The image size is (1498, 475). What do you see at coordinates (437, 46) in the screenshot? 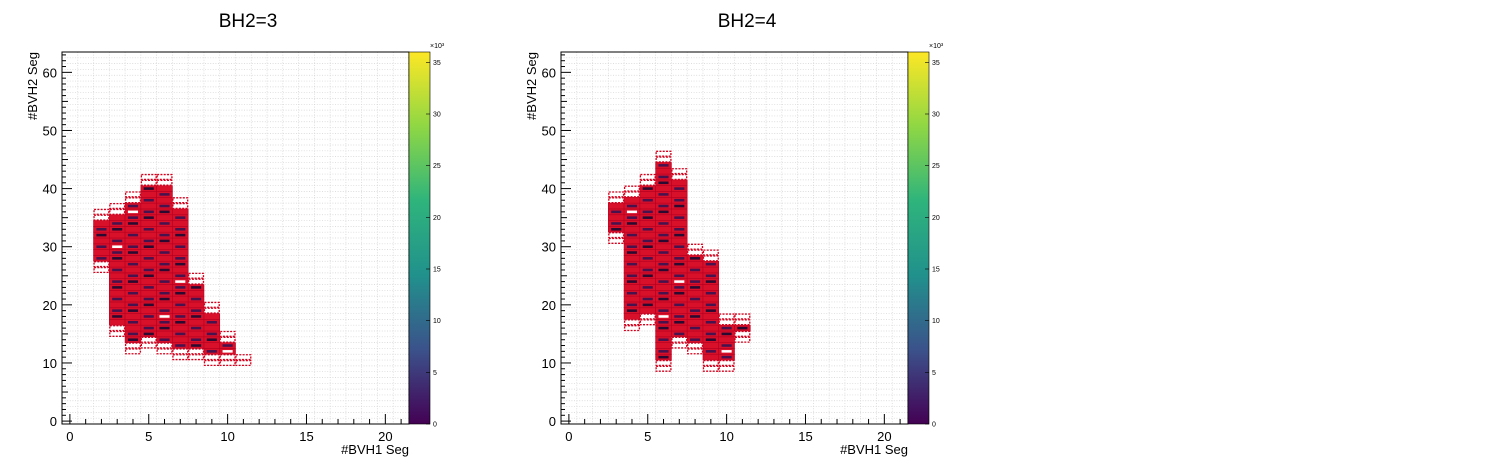
I see `colorbar-exponent: ×10³` at bounding box center [437, 46].